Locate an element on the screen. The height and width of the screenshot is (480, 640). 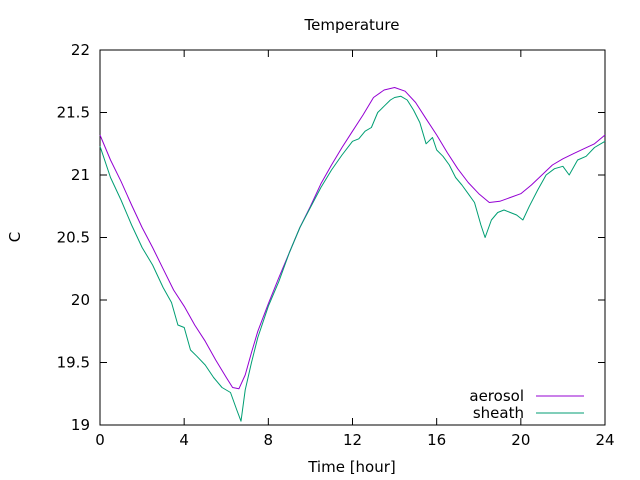
x-tick-label: 12 is located at coordinates (352, 440).